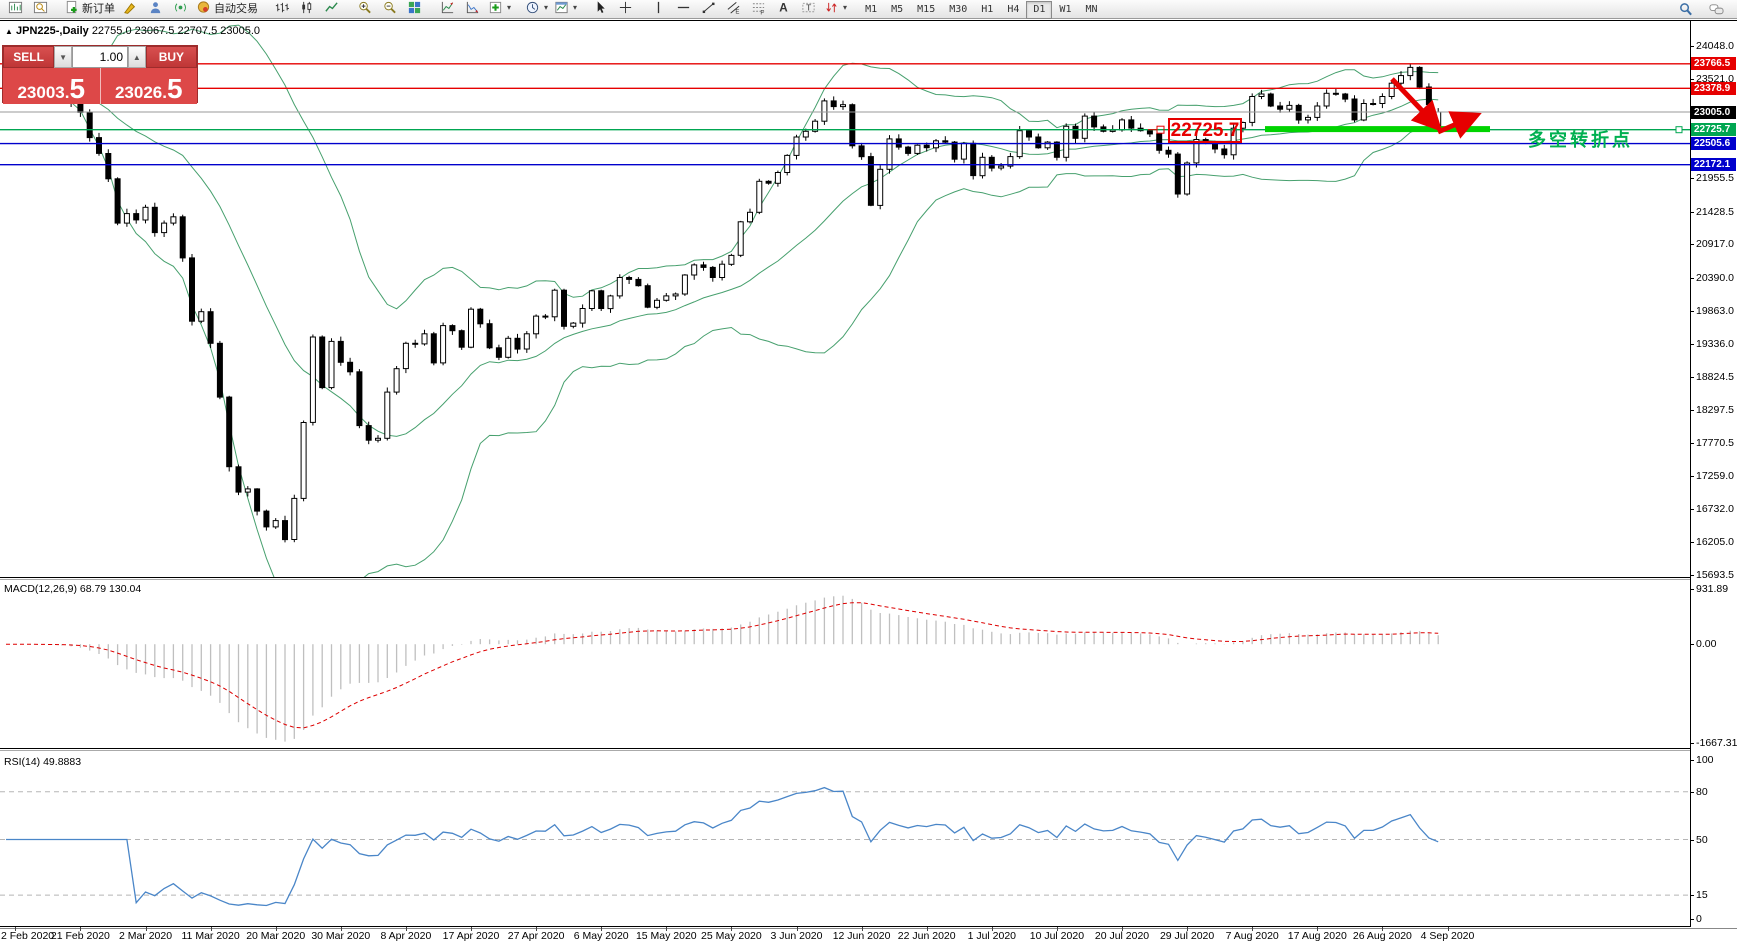  I want to click on volume-input, so click(100, 57).